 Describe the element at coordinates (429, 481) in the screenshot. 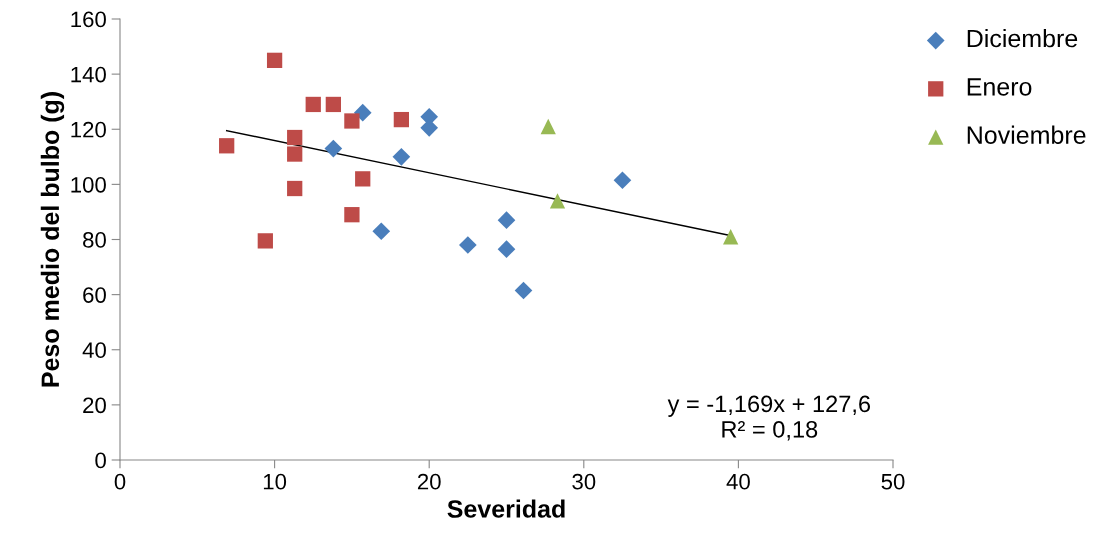

I see `x-tick-label: 20` at that location.